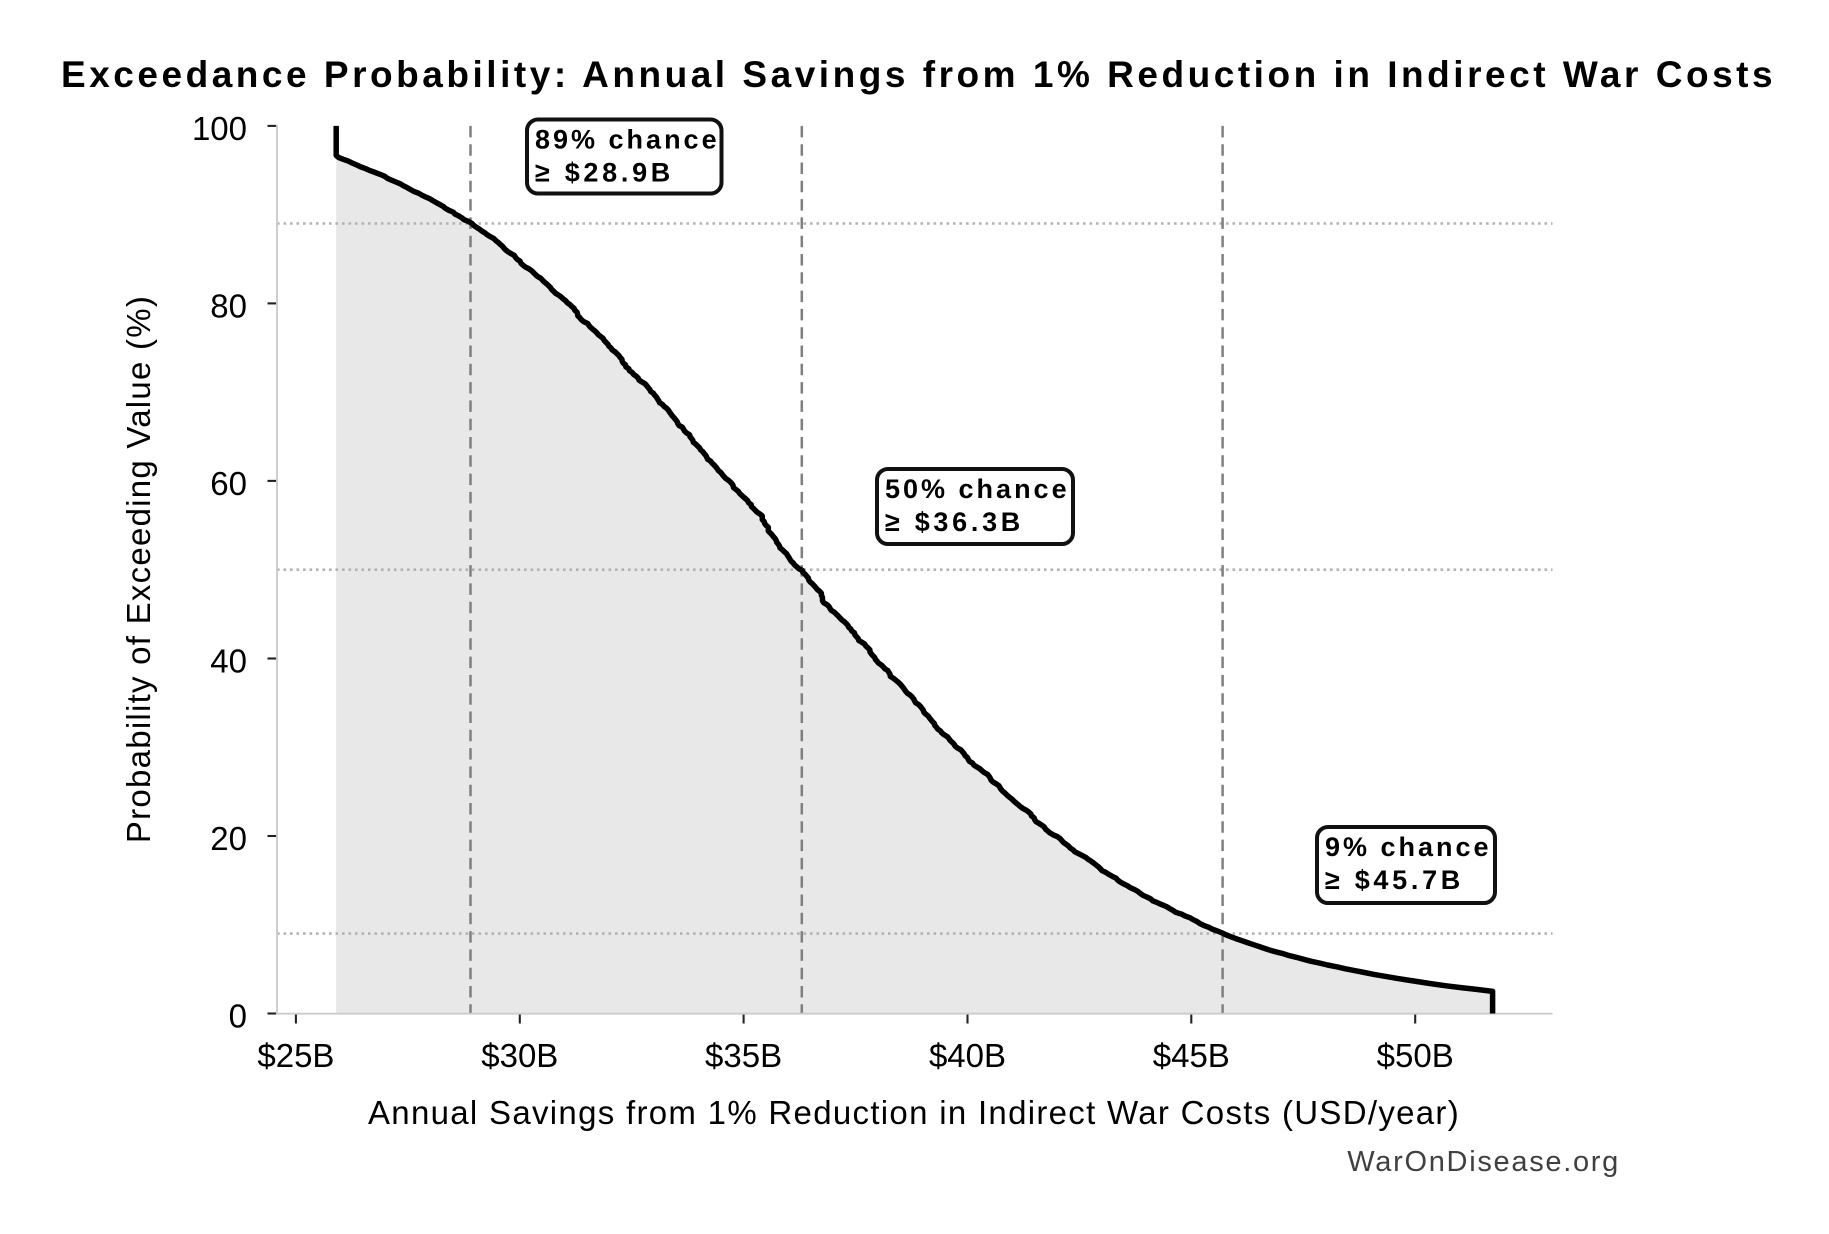 This screenshot has width=1829, height=1234. What do you see at coordinates (604, 173) in the screenshot?
I see `svg-text: ≥ $28.9B` at bounding box center [604, 173].